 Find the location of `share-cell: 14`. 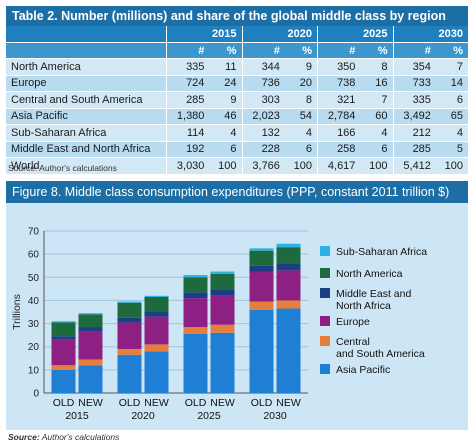

share-cell: 14 is located at coordinates (451, 83).